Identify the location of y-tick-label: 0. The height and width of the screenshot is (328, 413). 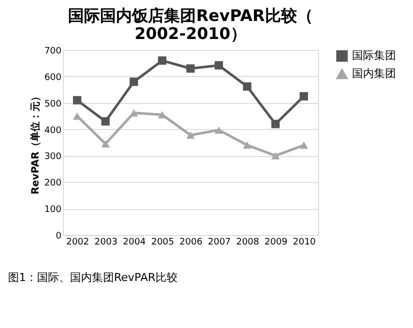
(59, 237).